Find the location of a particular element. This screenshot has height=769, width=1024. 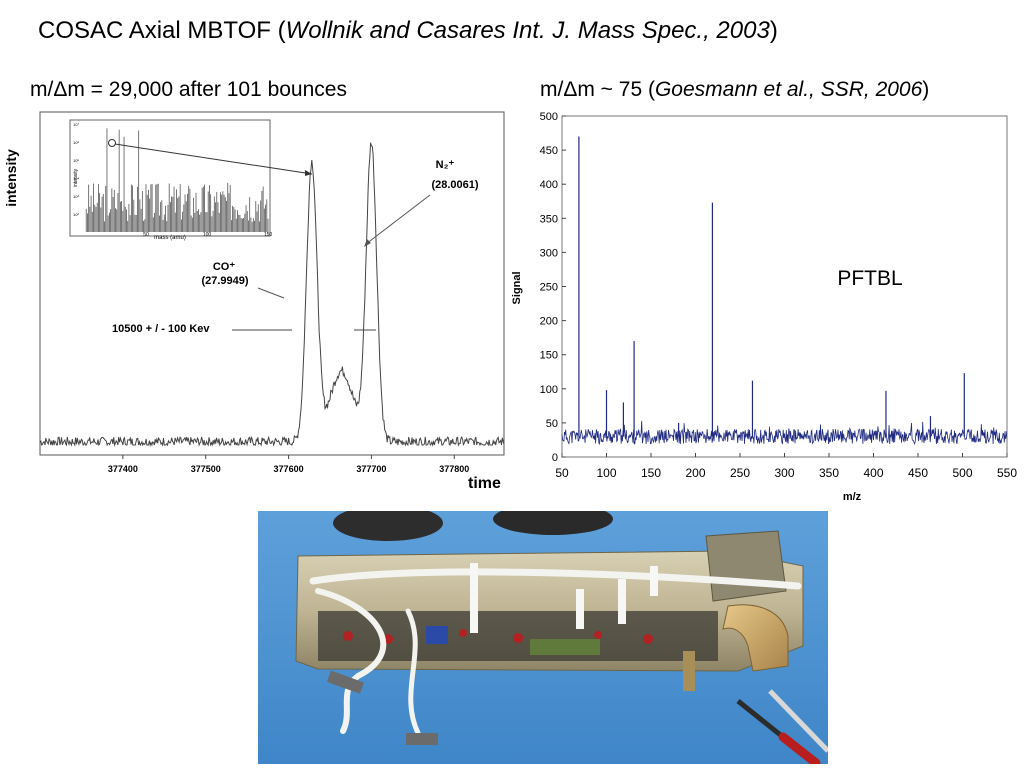

wire-harness-left is located at coordinates (351, 661).